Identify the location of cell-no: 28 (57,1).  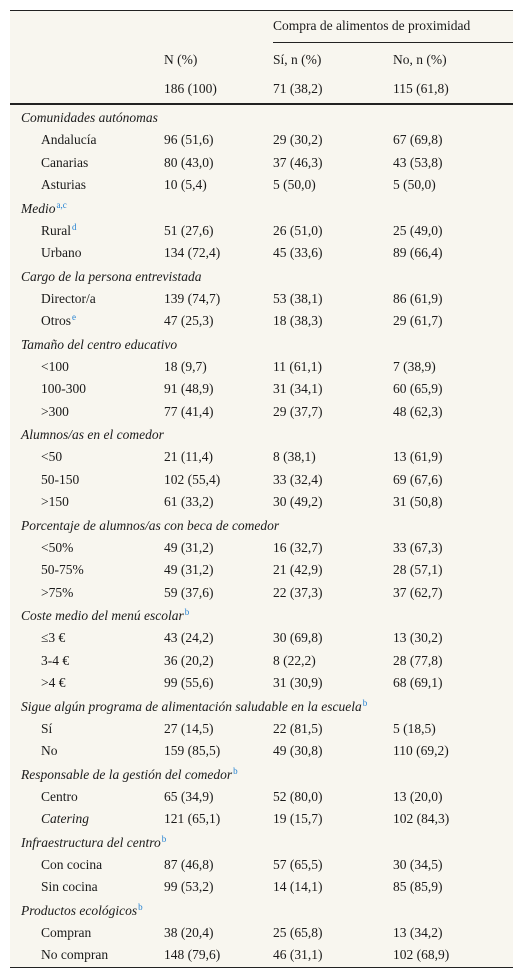
(418, 569).